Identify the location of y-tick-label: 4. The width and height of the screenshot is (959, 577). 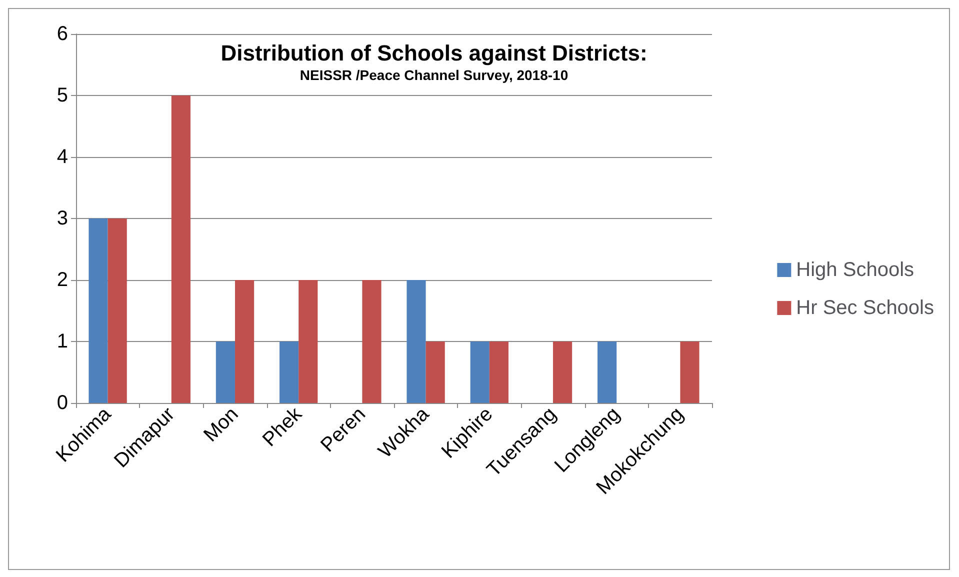
(62, 157).